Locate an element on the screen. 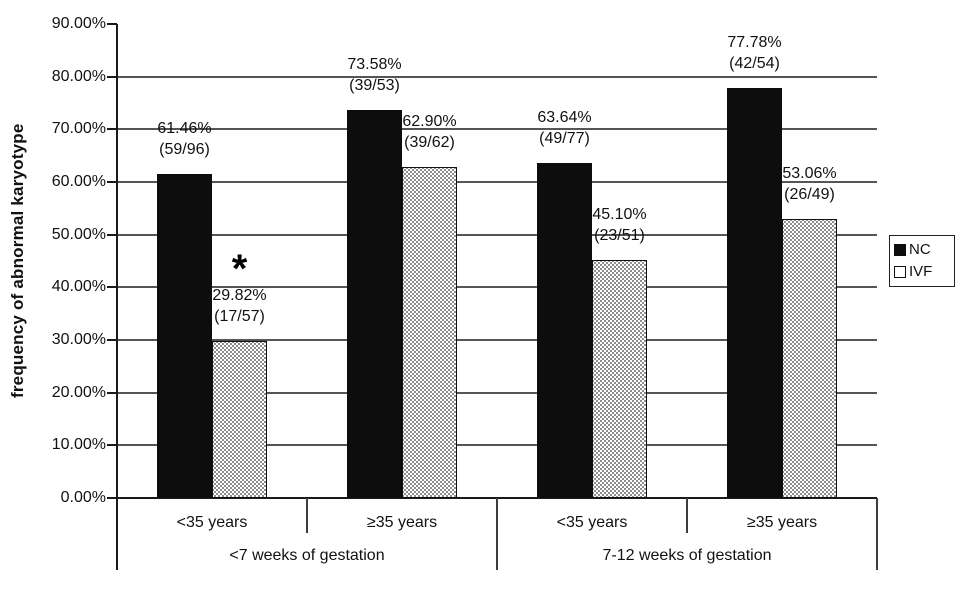 Image resolution: width=960 pixels, height=592 pixels. bar-data-label: 73.58% (39/53) is located at coordinates (374, 75).